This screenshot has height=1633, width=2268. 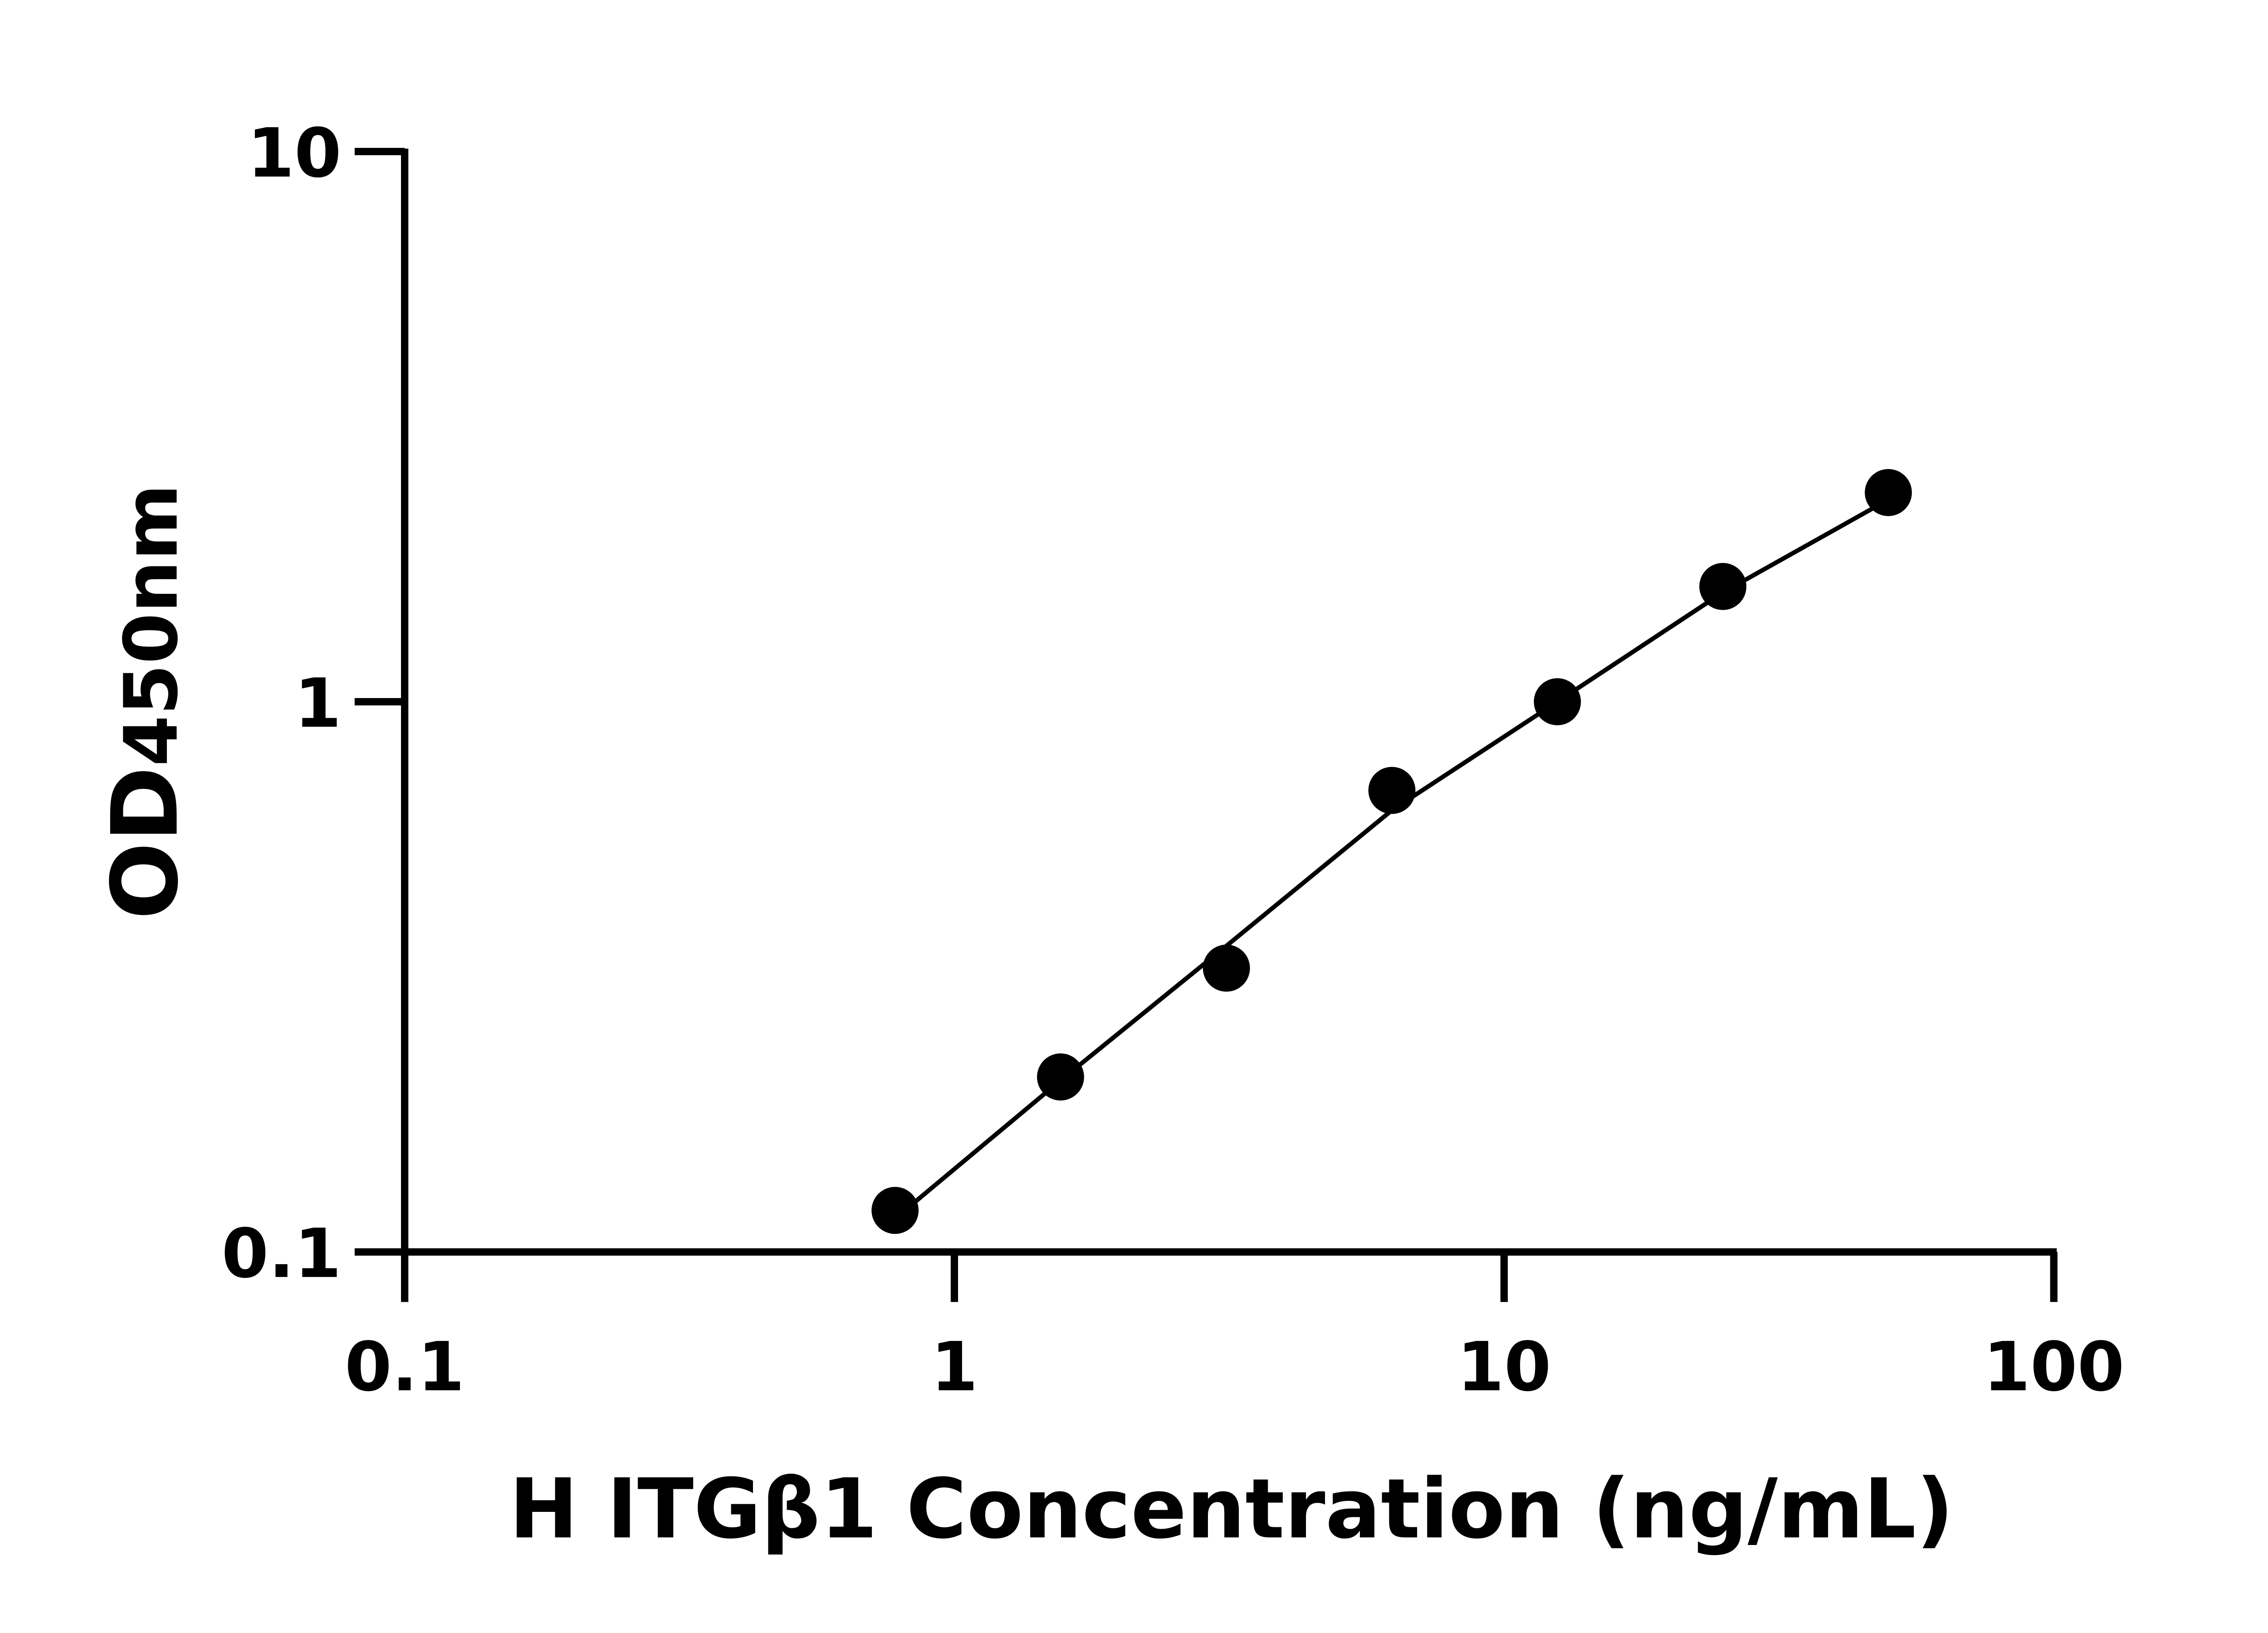 What do you see at coordinates (318, 704) in the screenshot?
I see `y-tick-label: 1` at bounding box center [318, 704].